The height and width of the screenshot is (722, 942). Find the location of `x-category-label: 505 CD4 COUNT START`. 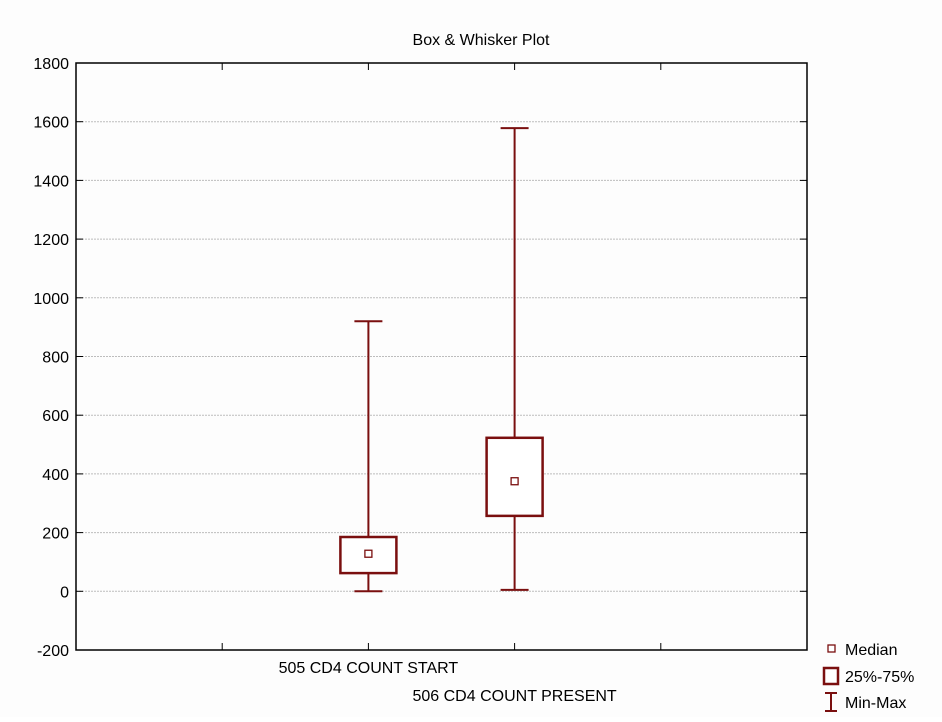

x-category-label: 505 CD4 COUNT START is located at coordinates (369, 668).